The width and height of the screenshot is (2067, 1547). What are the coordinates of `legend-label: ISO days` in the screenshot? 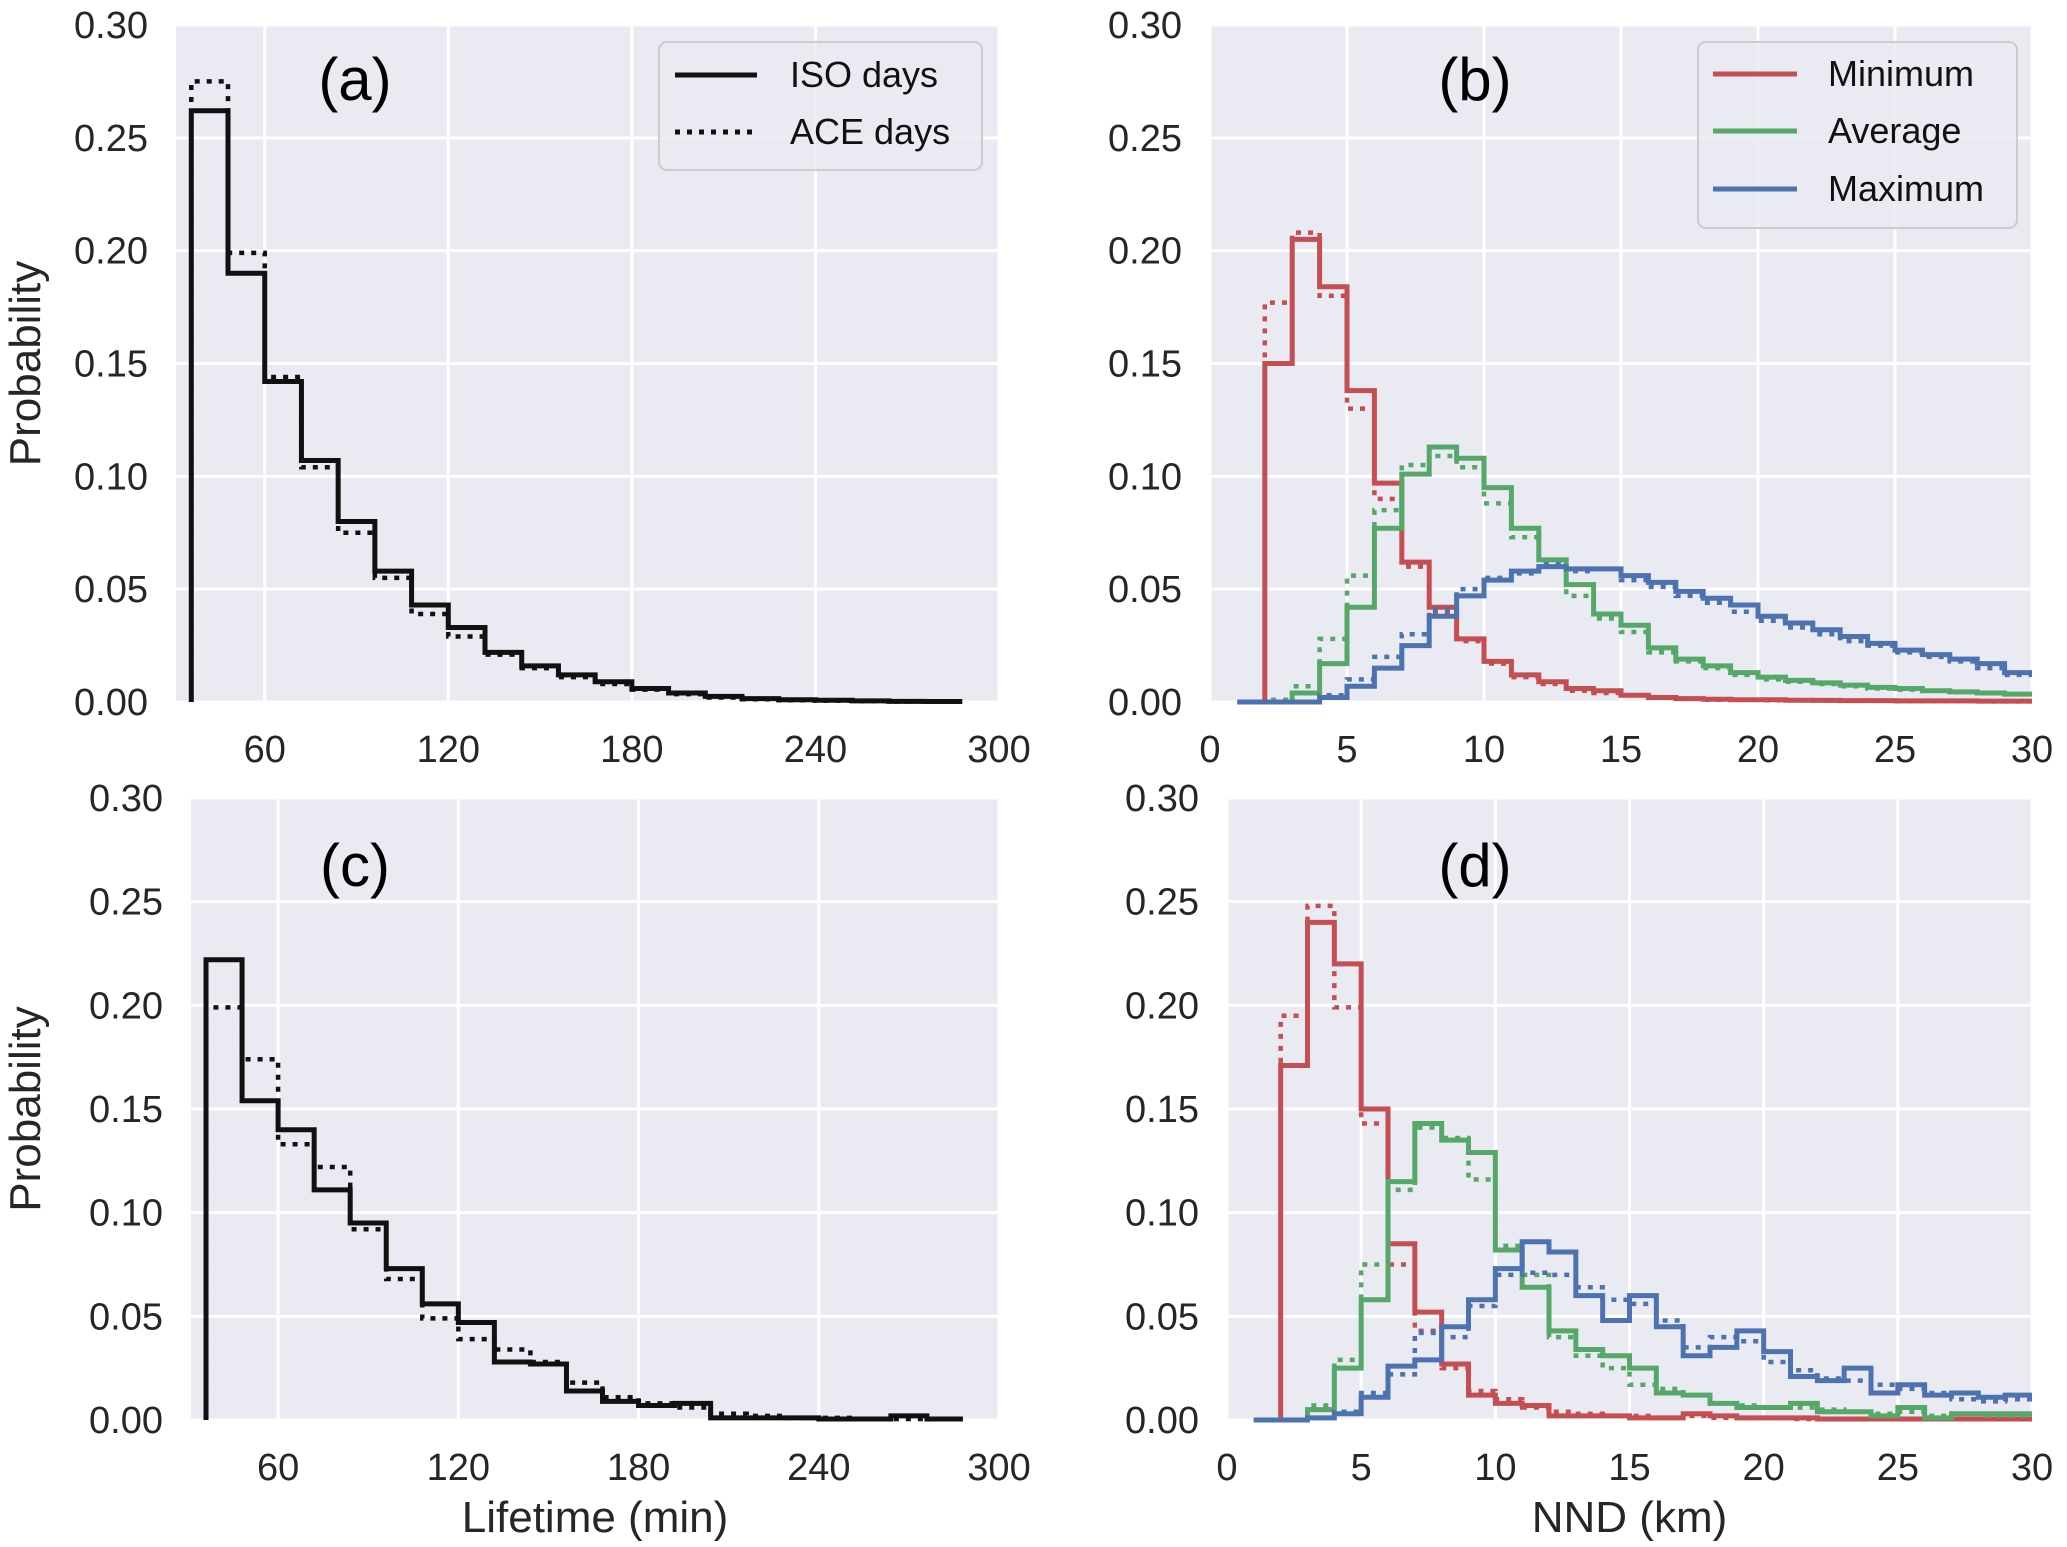 It's located at (864, 74).